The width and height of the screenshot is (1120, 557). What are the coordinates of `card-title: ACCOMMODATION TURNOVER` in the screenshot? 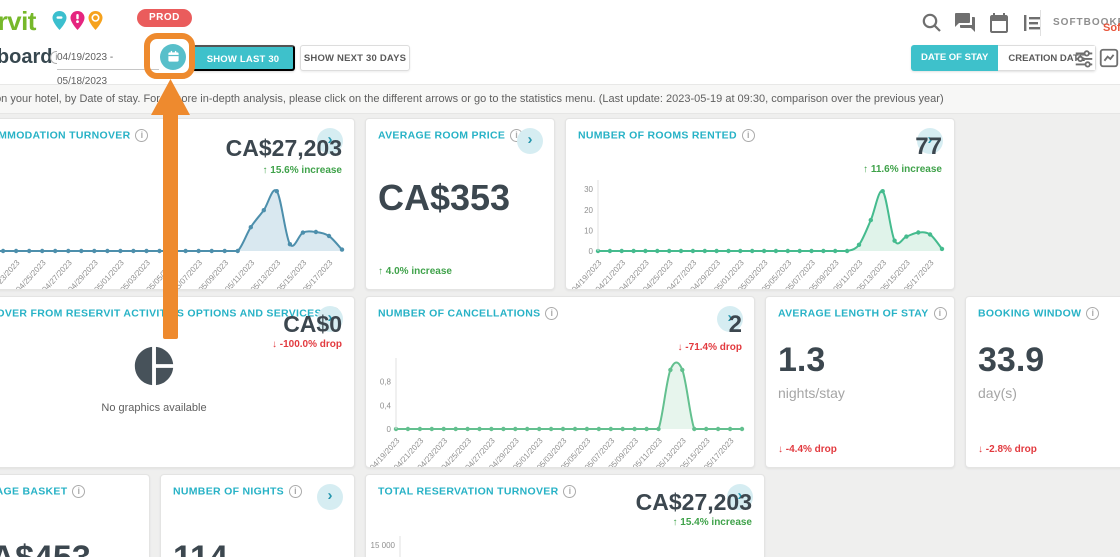 It's located at (65, 135).